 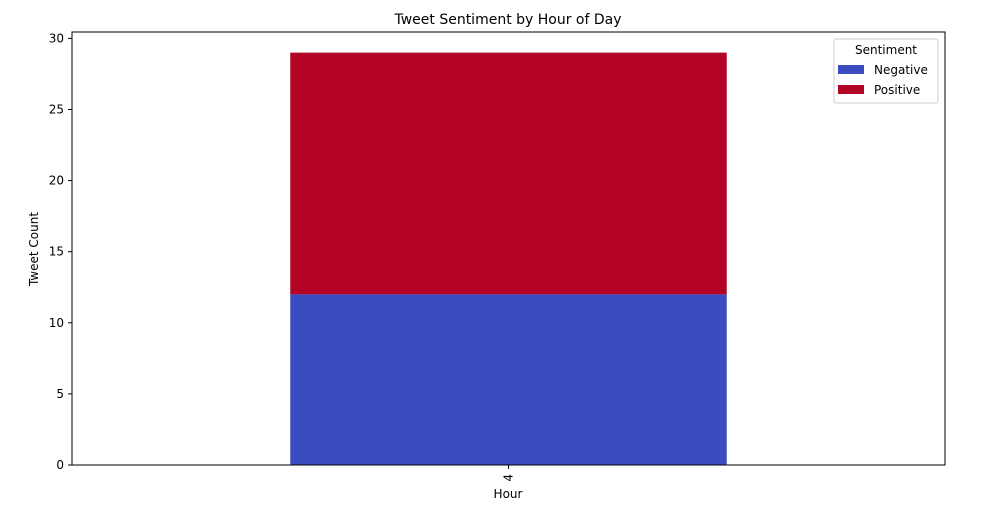 I want to click on x-tick-label: 4, so click(x=509, y=478).